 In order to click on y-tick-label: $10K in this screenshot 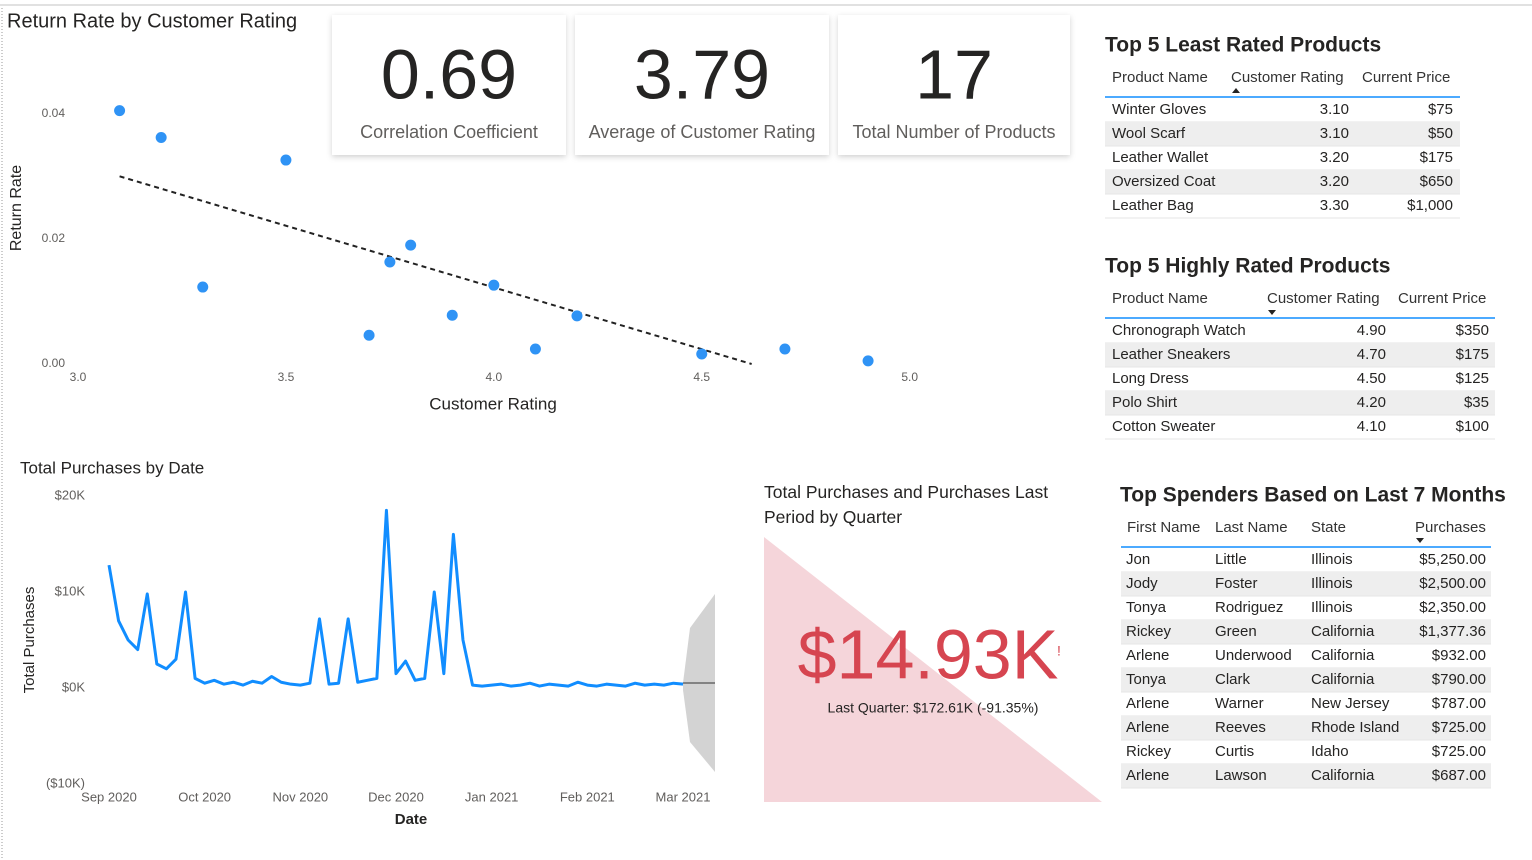, I will do `click(70, 590)`.